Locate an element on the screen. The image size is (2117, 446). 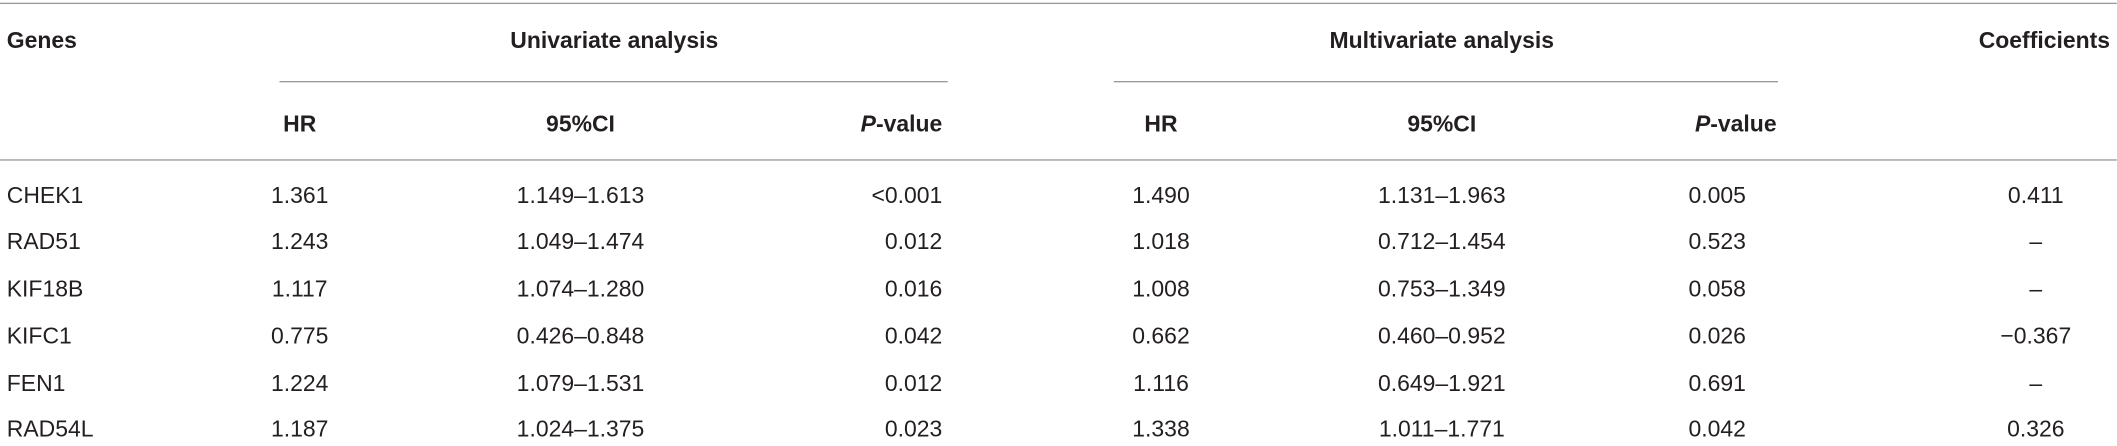
header-coefficients: Coefficients is located at coordinates (2044, 40).